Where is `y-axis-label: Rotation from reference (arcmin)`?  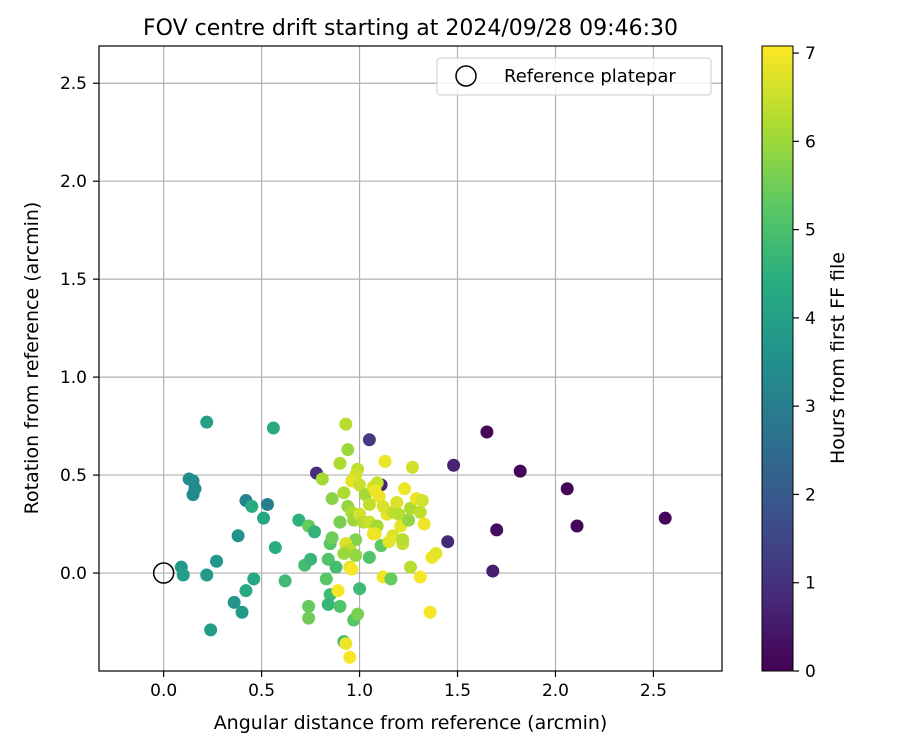 y-axis-label: Rotation from reference (arcmin) is located at coordinates (32, 358).